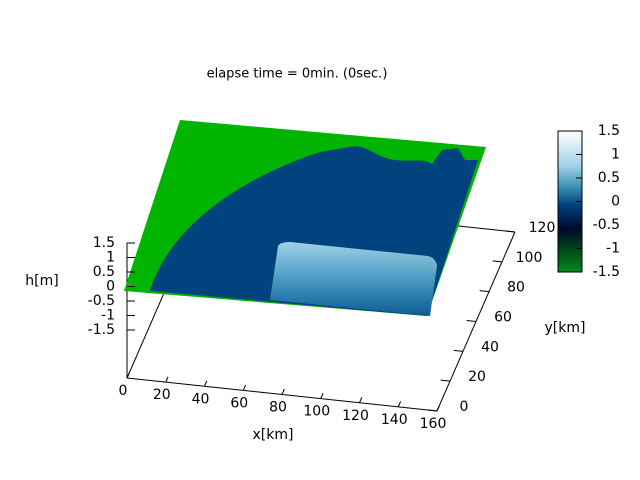 Image resolution: width=640 pixels, height=480 pixels. What do you see at coordinates (239, 403) in the screenshot?
I see `x-tick-label: 60` at bounding box center [239, 403].